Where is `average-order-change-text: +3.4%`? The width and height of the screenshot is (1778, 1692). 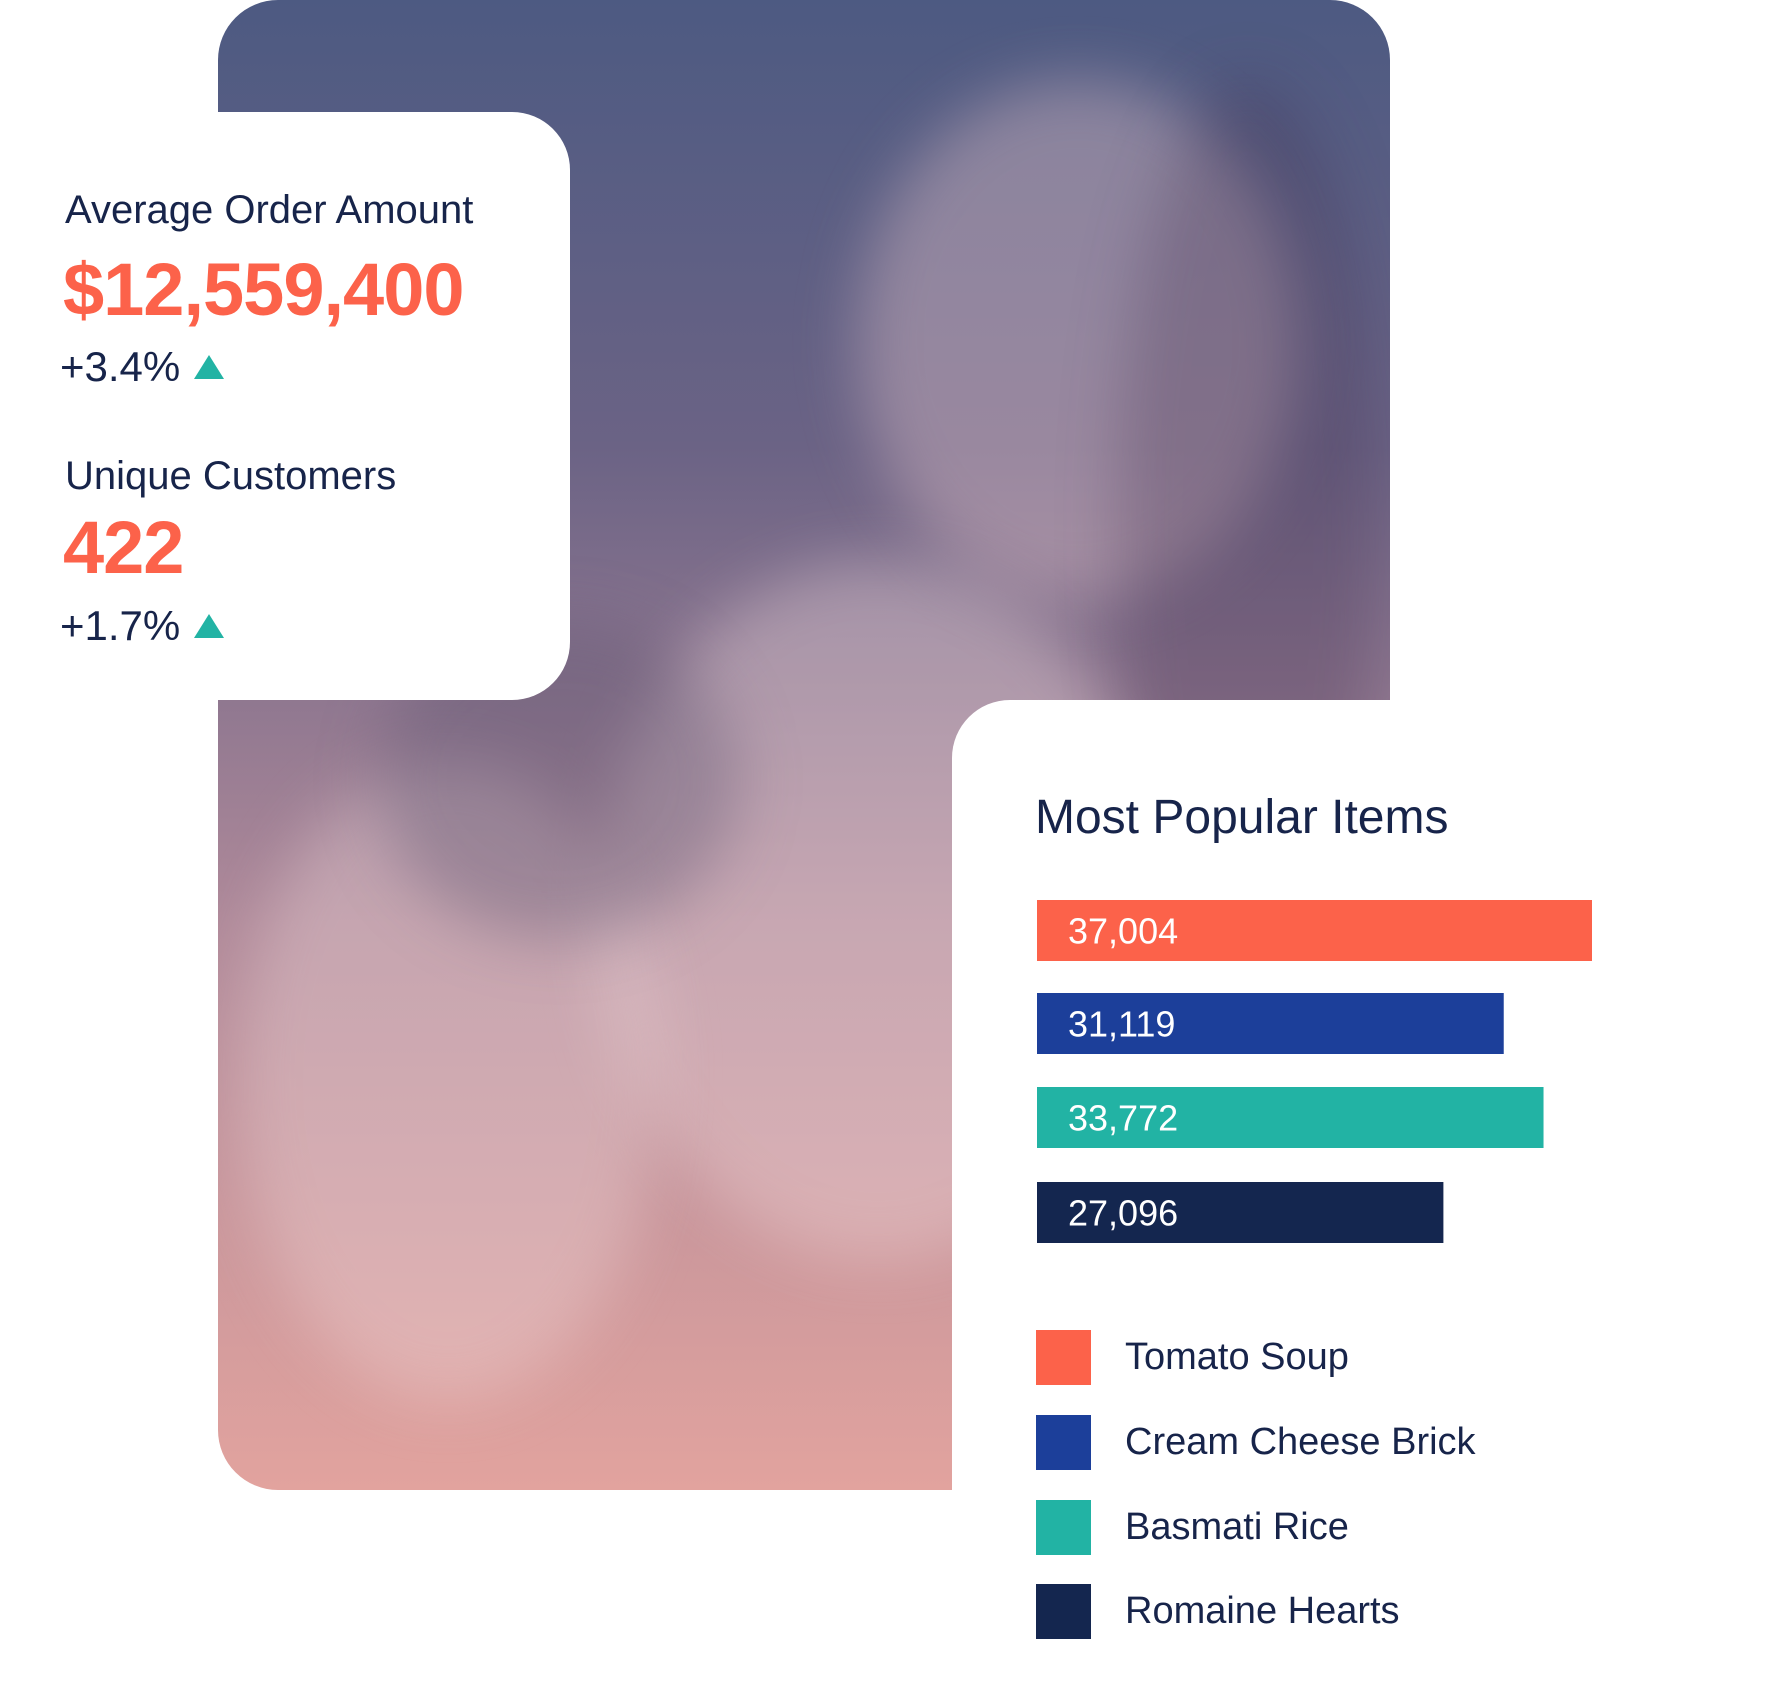
average-order-change-text: +3.4% is located at coordinates (120, 366).